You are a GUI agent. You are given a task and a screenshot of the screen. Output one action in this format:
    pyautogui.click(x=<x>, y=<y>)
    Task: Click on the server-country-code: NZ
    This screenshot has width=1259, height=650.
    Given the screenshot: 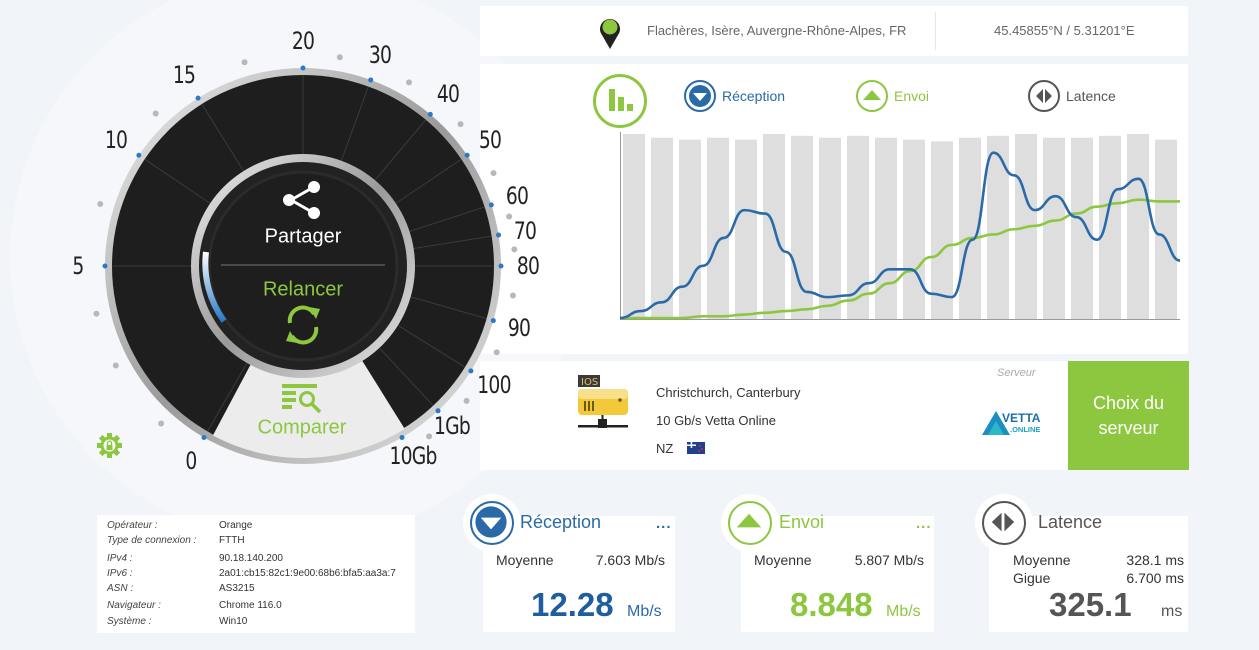 What is the action you would take?
    pyautogui.click(x=665, y=448)
    